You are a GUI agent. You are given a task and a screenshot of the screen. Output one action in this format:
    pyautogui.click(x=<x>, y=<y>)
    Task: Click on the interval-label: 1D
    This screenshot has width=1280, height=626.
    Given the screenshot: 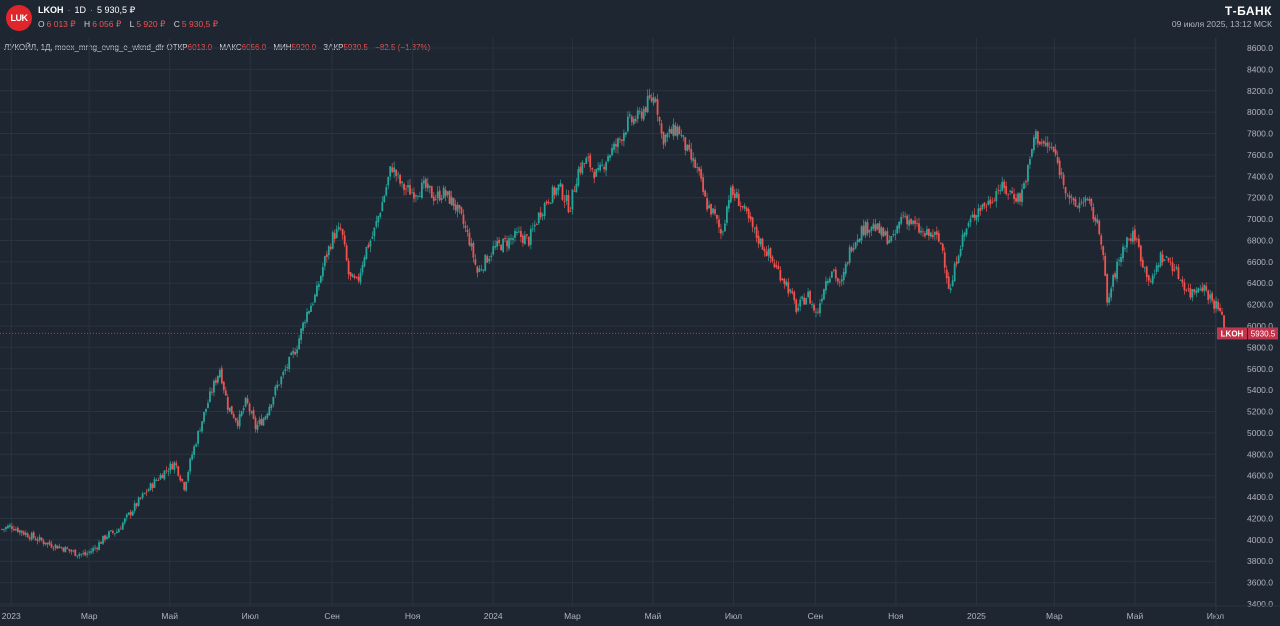 What is the action you would take?
    pyautogui.click(x=80, y=10)
    